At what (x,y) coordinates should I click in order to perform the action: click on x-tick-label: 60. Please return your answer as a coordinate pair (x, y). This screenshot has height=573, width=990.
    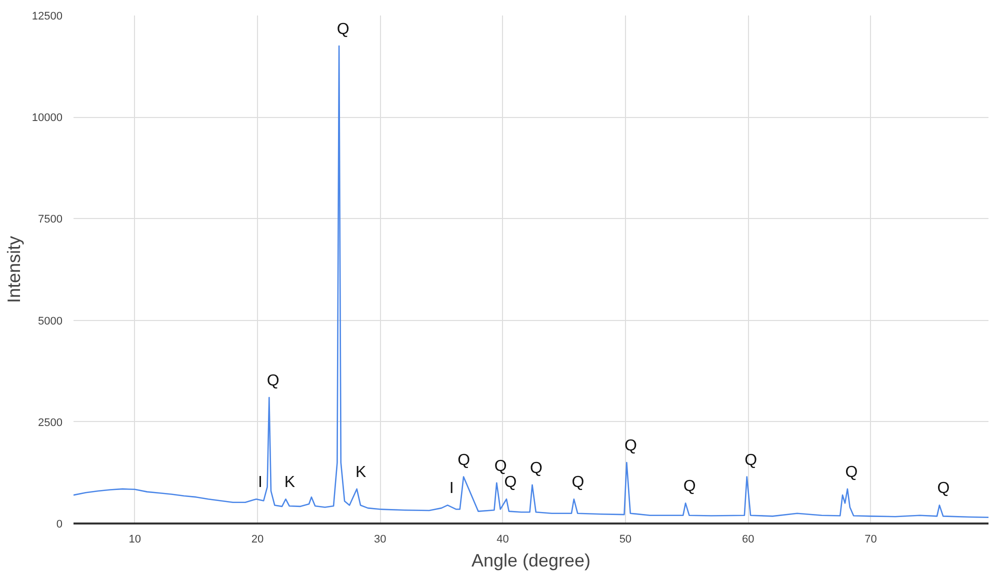
    Looking at the image, I should click on (748, 540).